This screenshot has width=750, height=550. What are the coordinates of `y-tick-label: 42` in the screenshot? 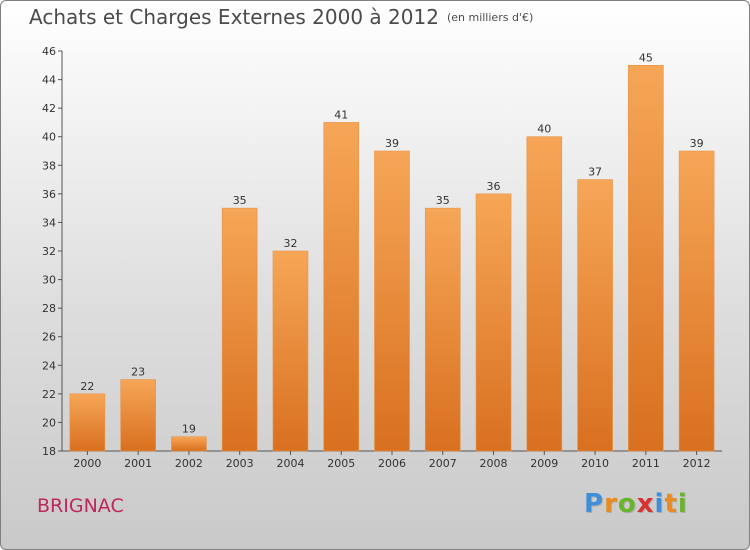 It's located at (49, 108).